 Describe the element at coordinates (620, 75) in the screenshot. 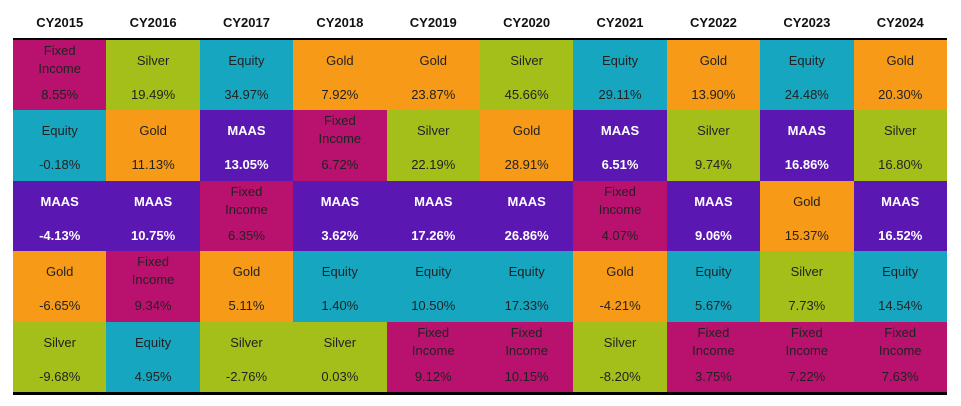

I see `table-cell: Equity 29.11%` at that location.